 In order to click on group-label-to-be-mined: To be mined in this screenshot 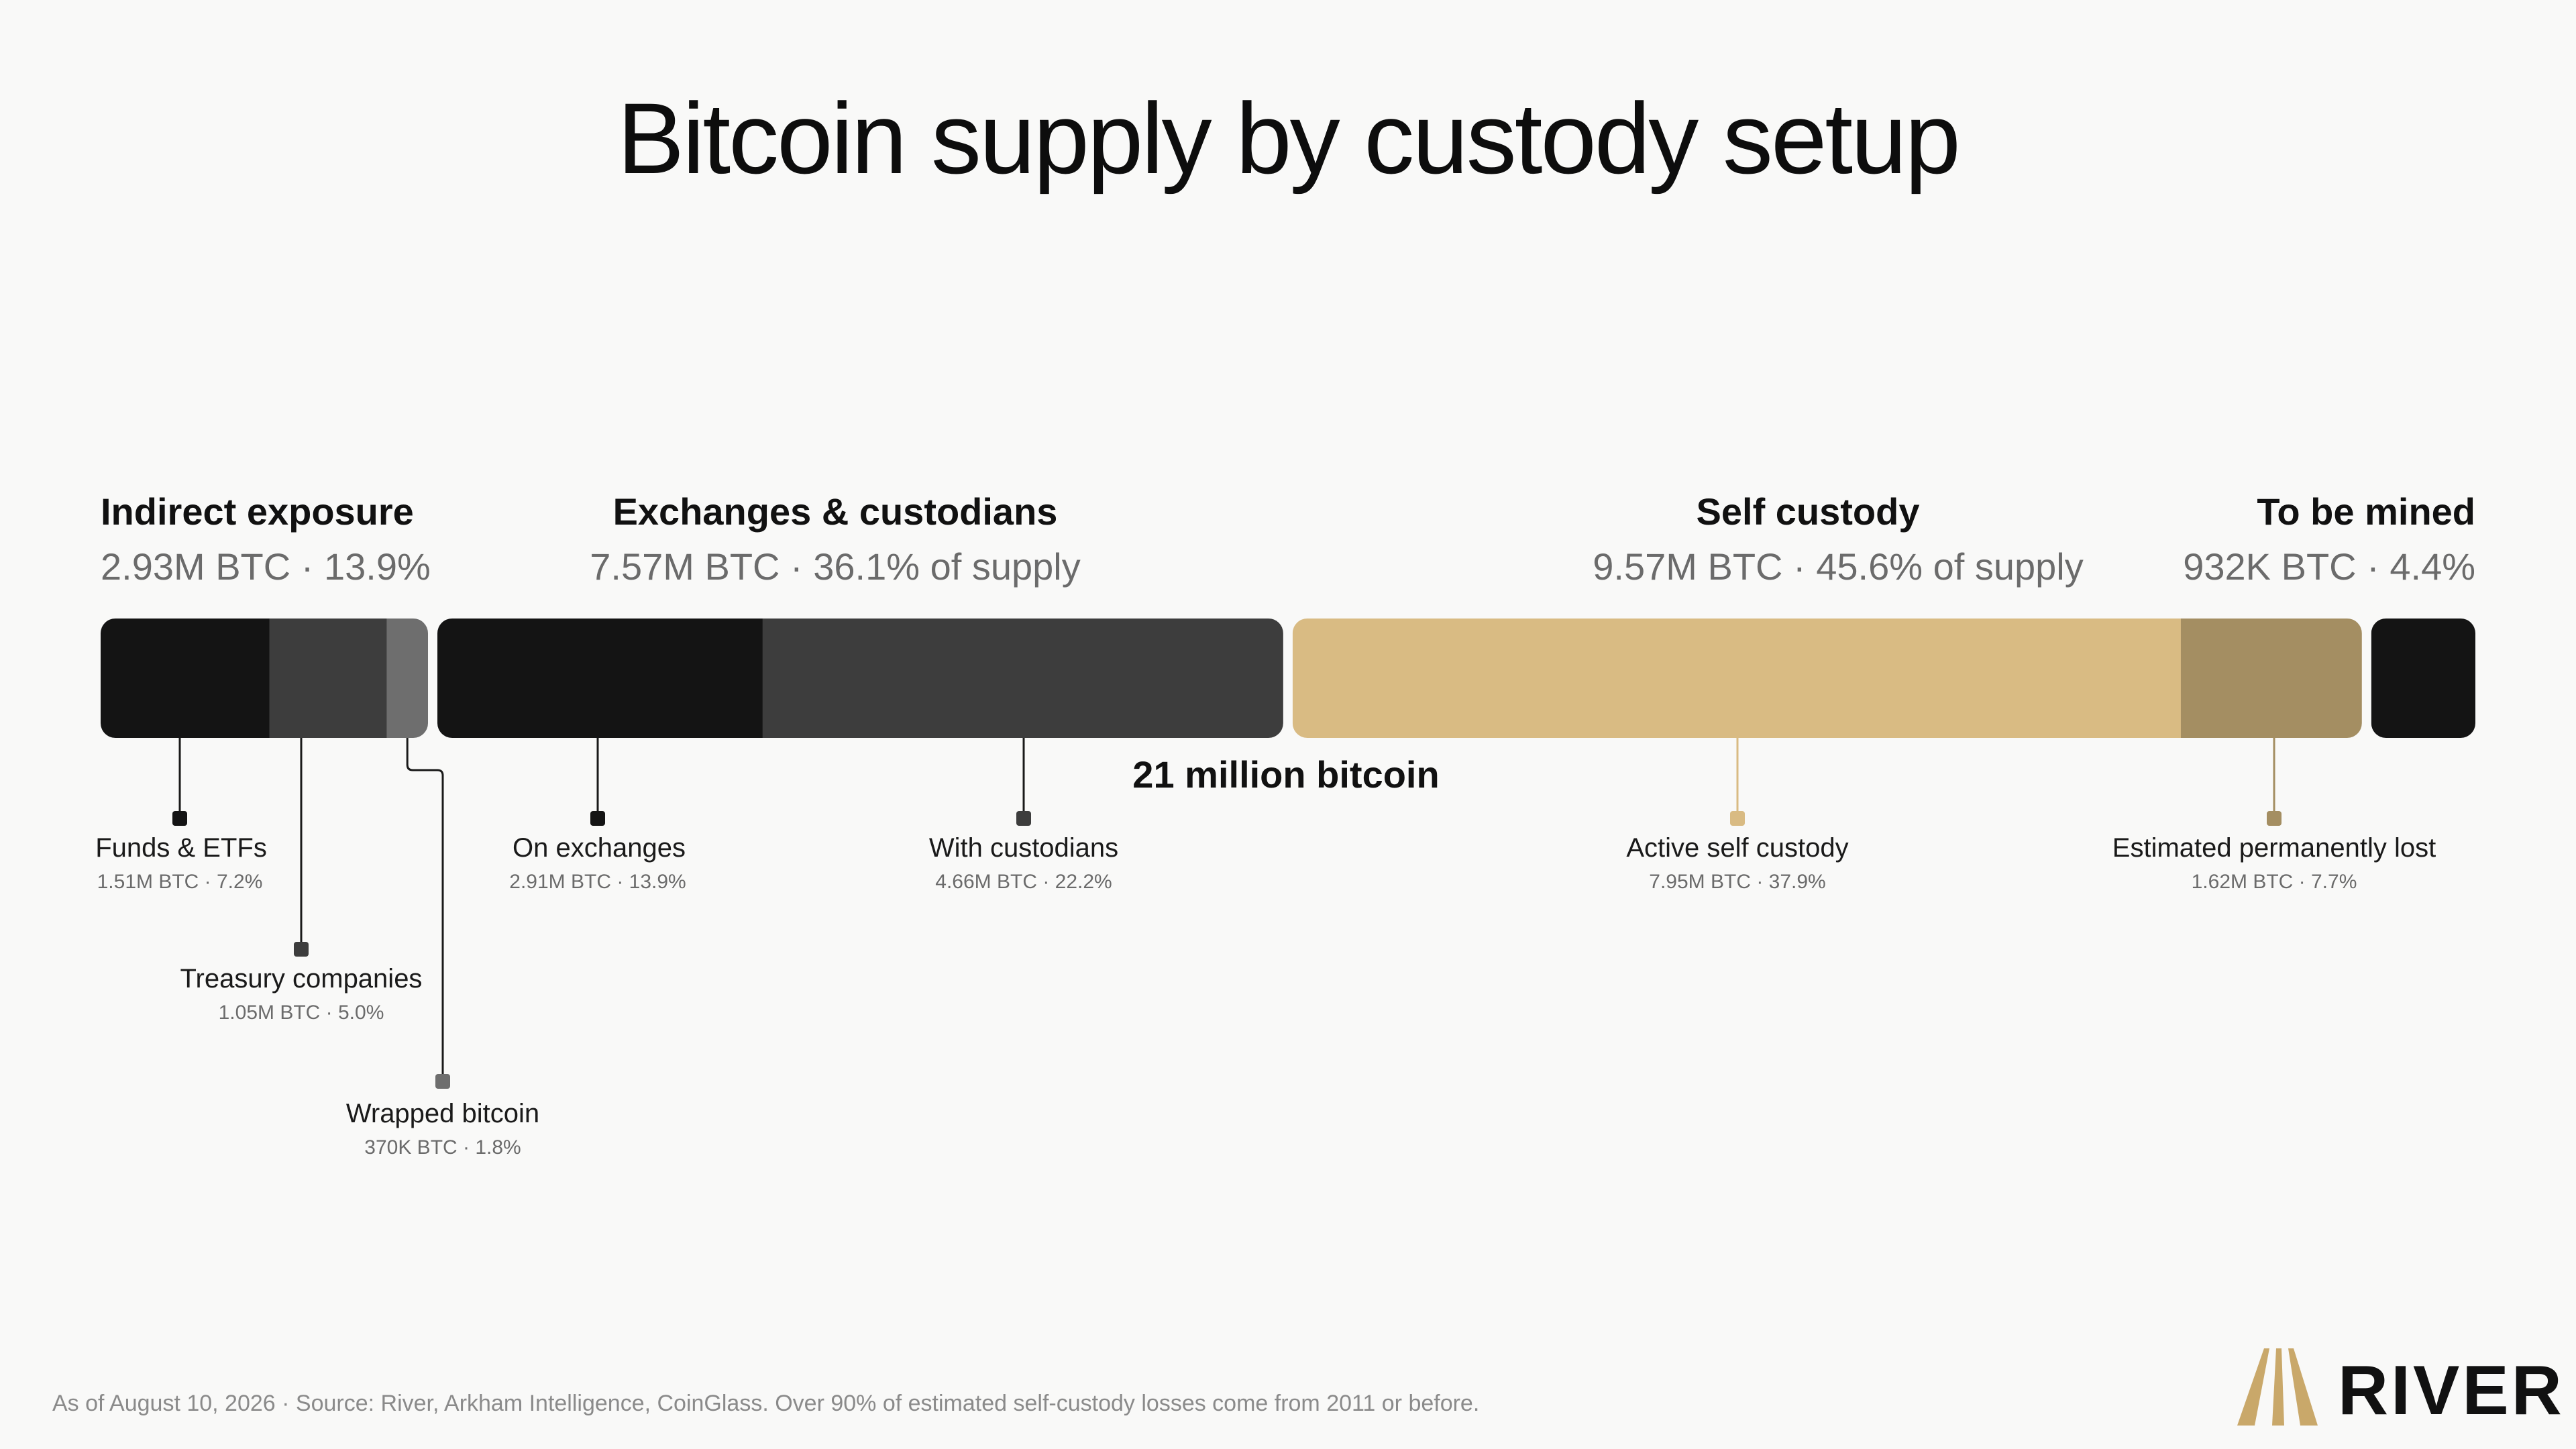, I will do `click(2366, 511)`.